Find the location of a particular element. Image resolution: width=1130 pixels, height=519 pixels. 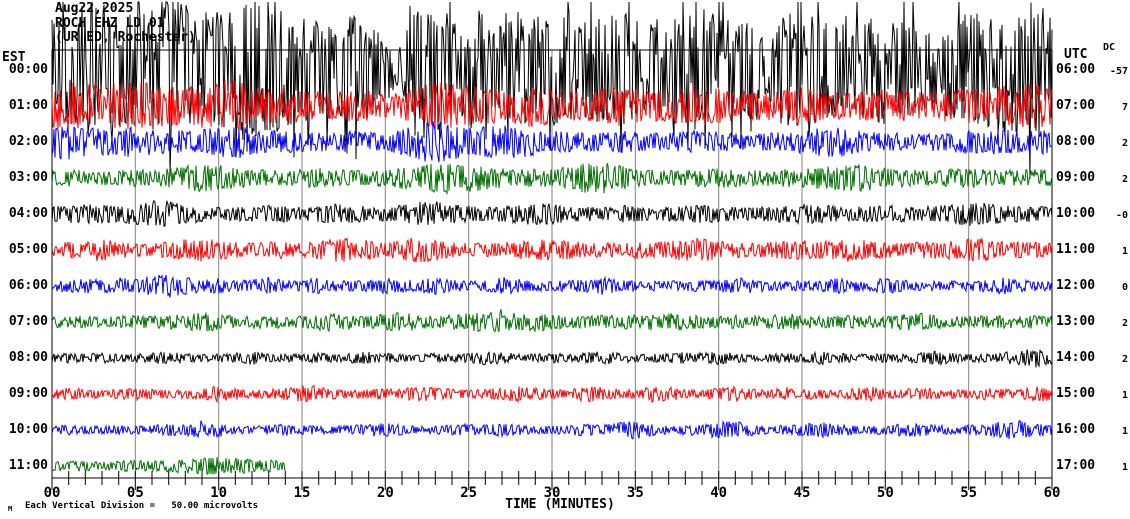

est-timezone-label: EST is located at coordinates (14, 57).